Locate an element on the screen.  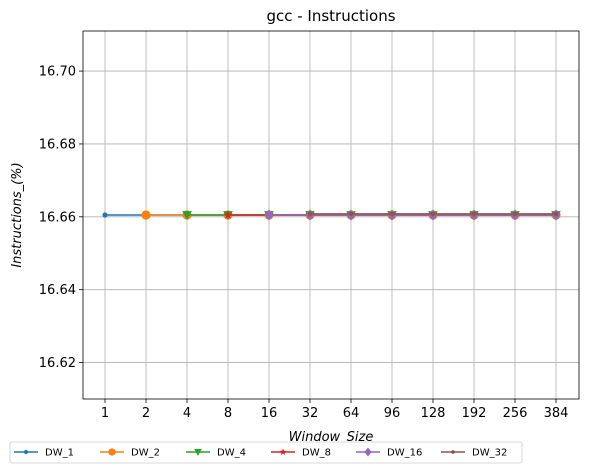
y-axis-label: Instructions_(%) is located at coordinates (17, 214).